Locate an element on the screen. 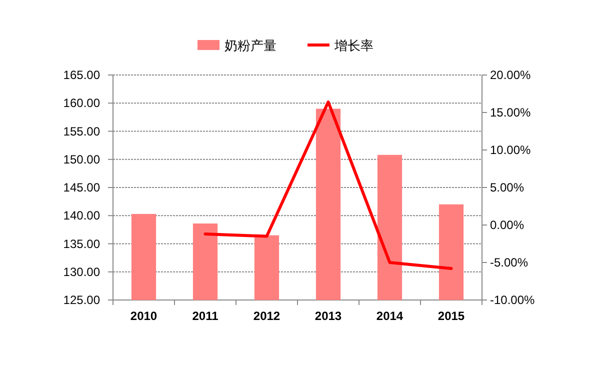 This screenshot has width=600, height=371. y2tick: 5.00% is located at coordinates (507, 187).